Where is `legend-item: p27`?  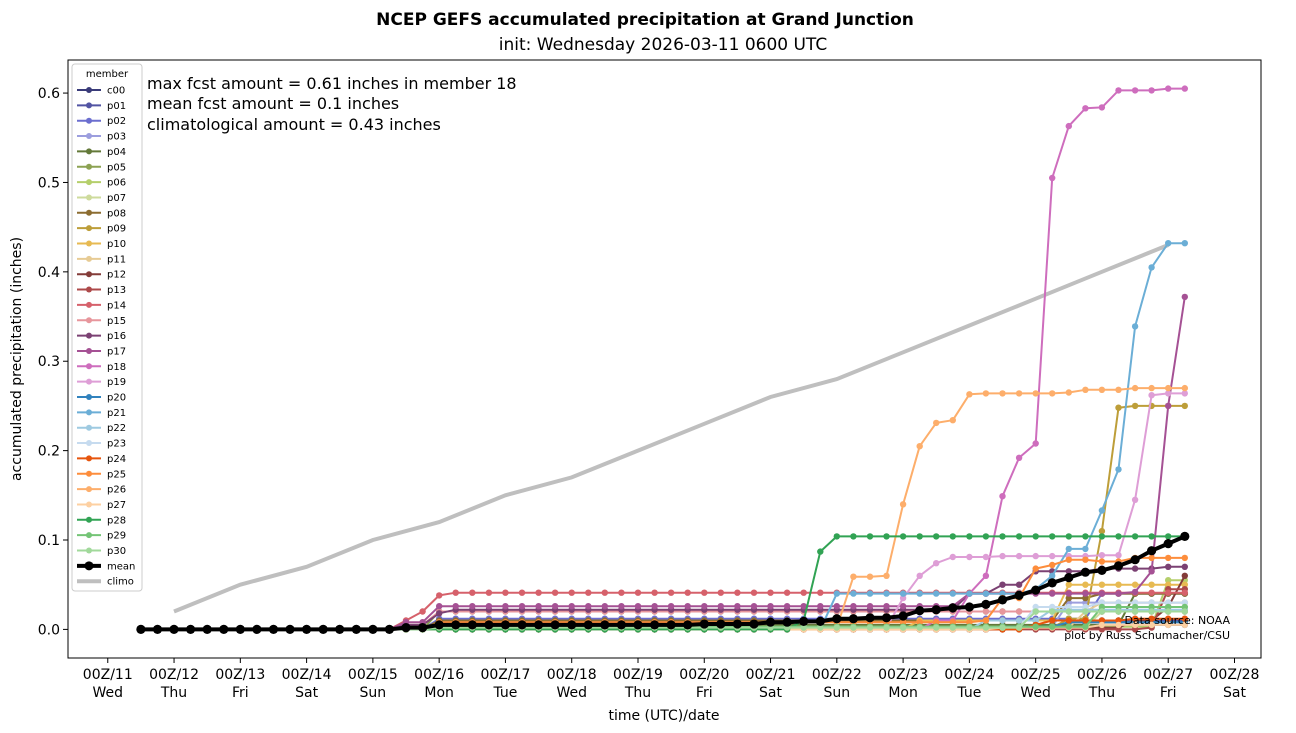 legend-item: p27 is located at coordinates (101, 505).